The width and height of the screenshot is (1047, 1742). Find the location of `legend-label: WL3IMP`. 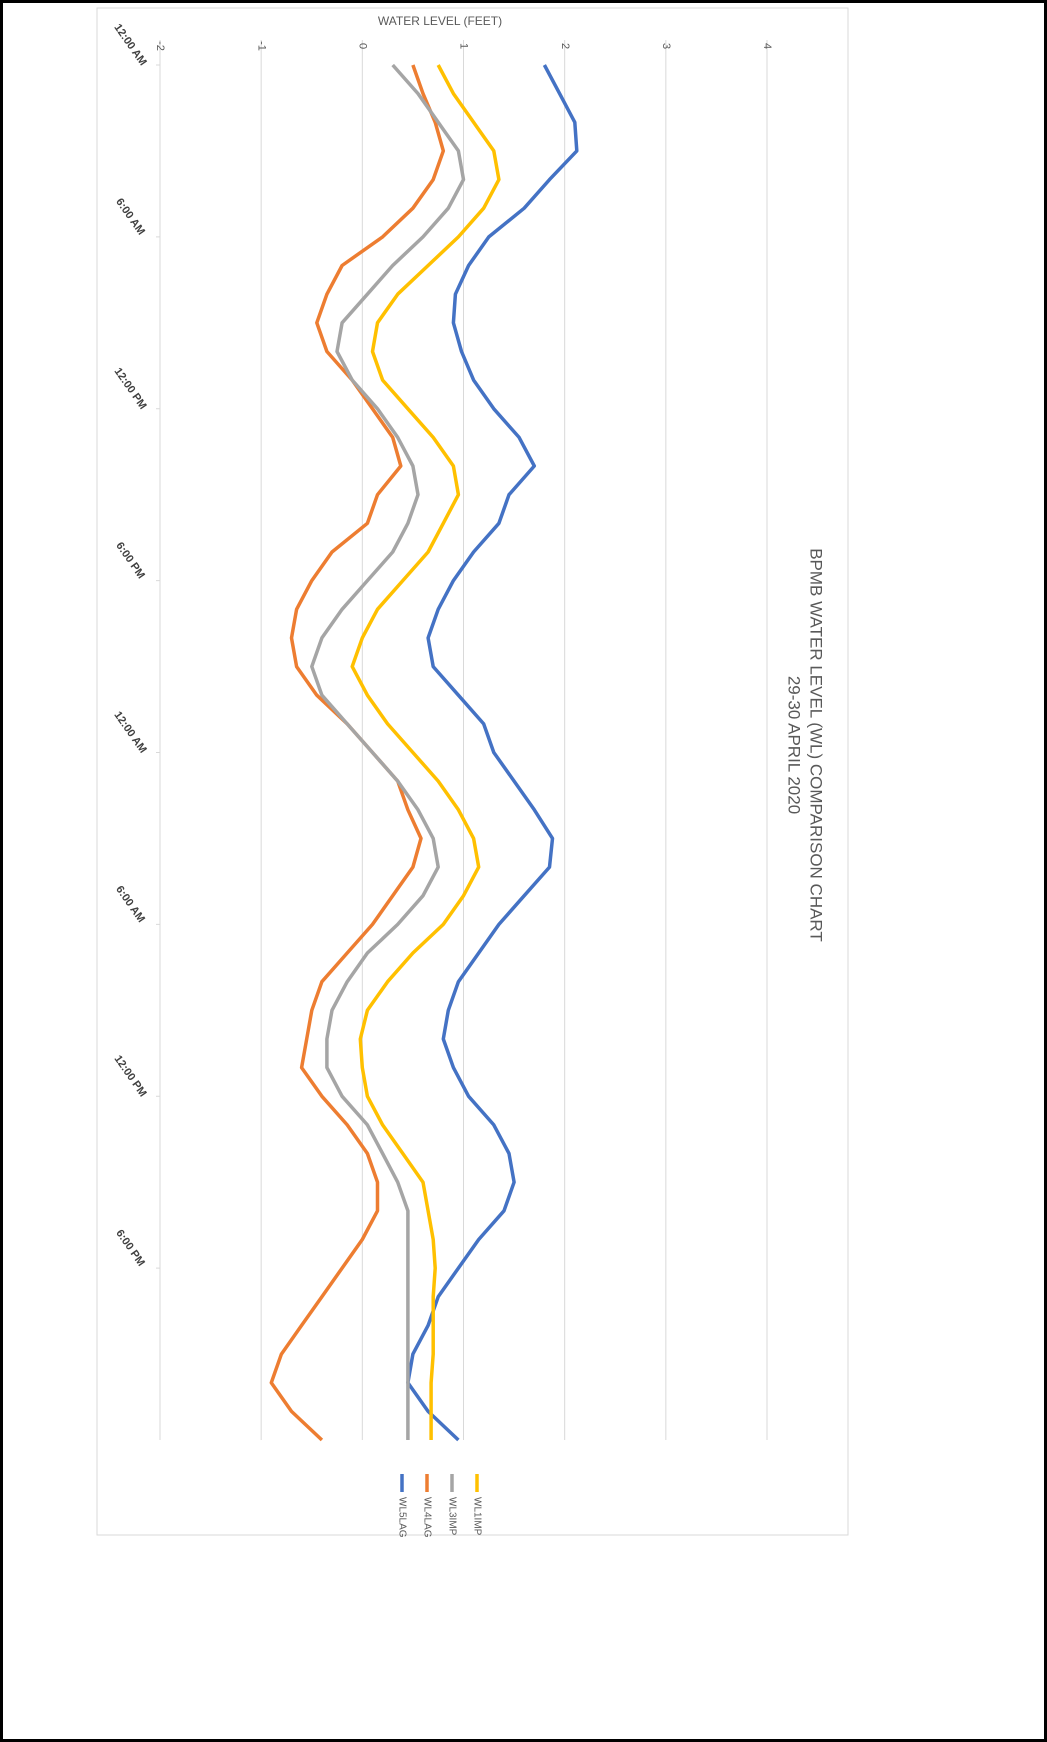

legend-label: WL3IMP is located at coordinates (451, 1516).